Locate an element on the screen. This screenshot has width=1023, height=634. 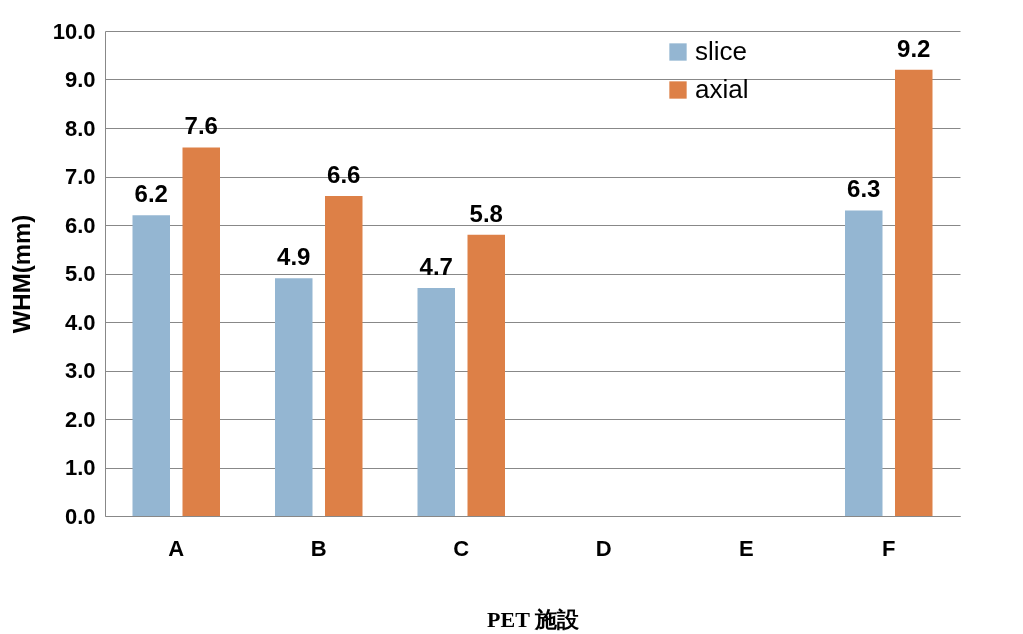
legend-label: axial is located at coordinates (722, 89).